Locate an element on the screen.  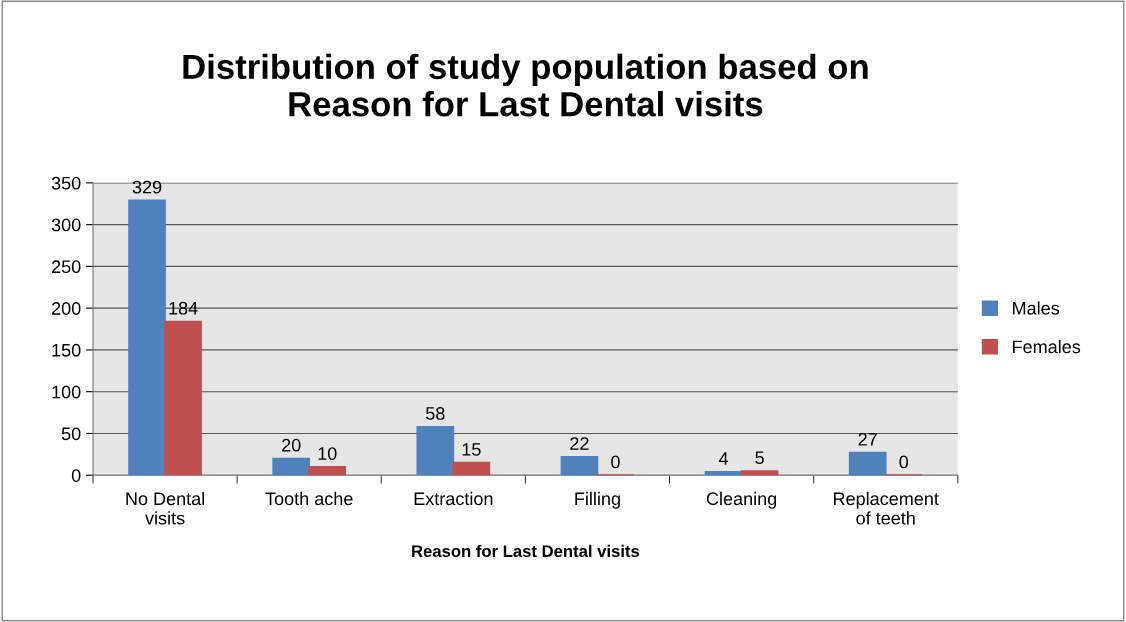
legend-label: Females is located at coordinates (1047, 346).